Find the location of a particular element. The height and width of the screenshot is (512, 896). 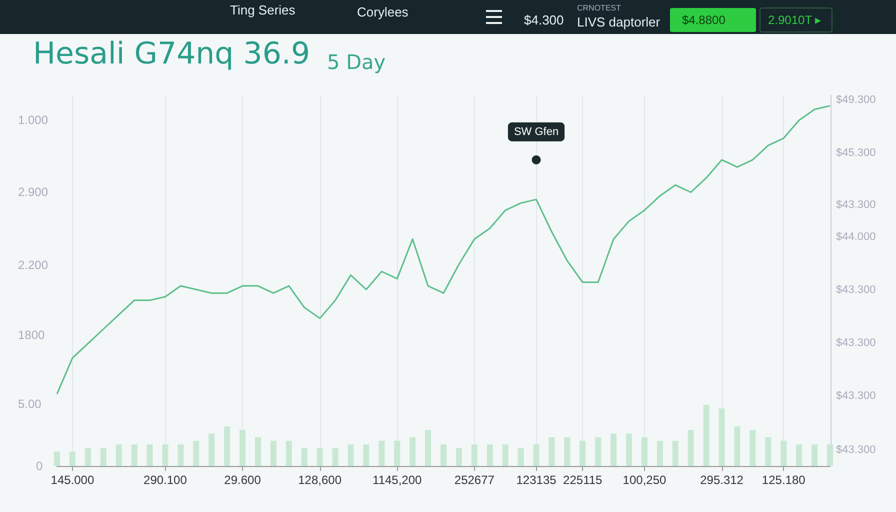

x-tick-label: 1145,200 is located at coordinates (397, 480).